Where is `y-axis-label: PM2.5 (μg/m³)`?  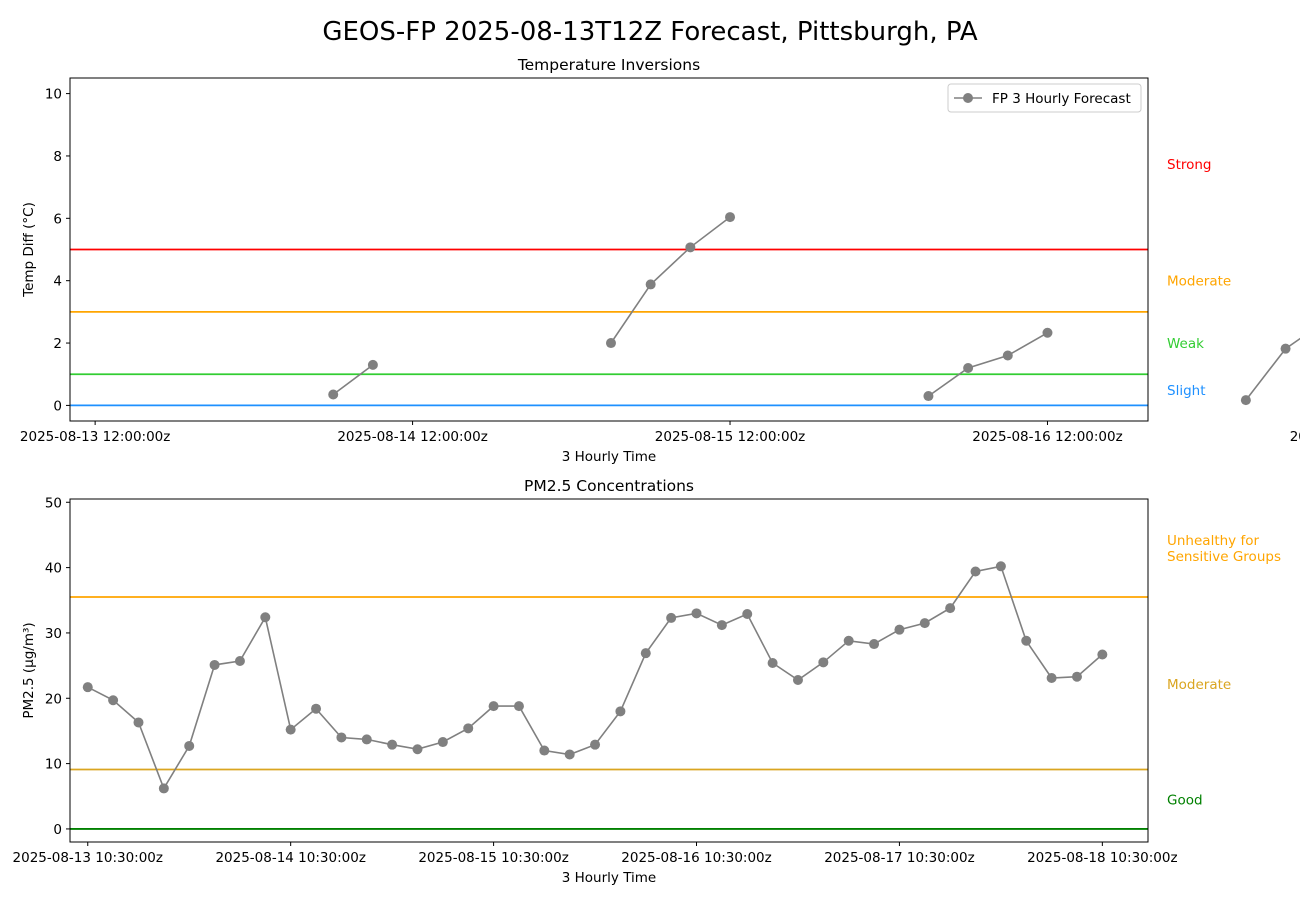
y-axis-label: PM2.5 (μg/m³) is located at coordinates (29, 670).